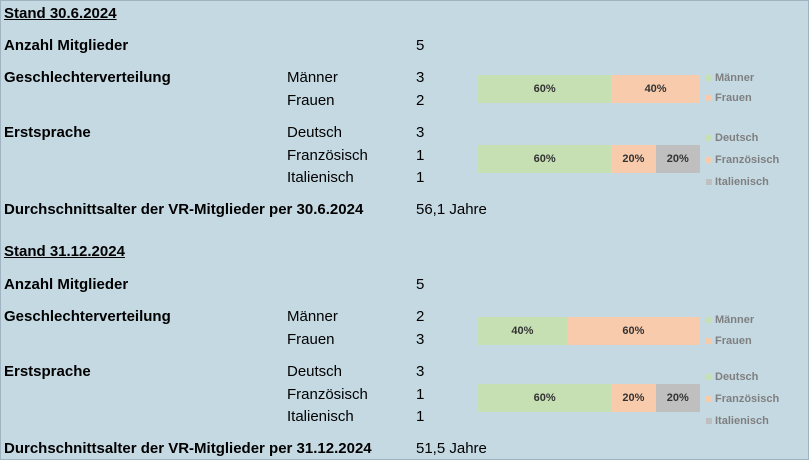  I want to click on section1-lang-row-fr-value: 1, so click(420, 155).